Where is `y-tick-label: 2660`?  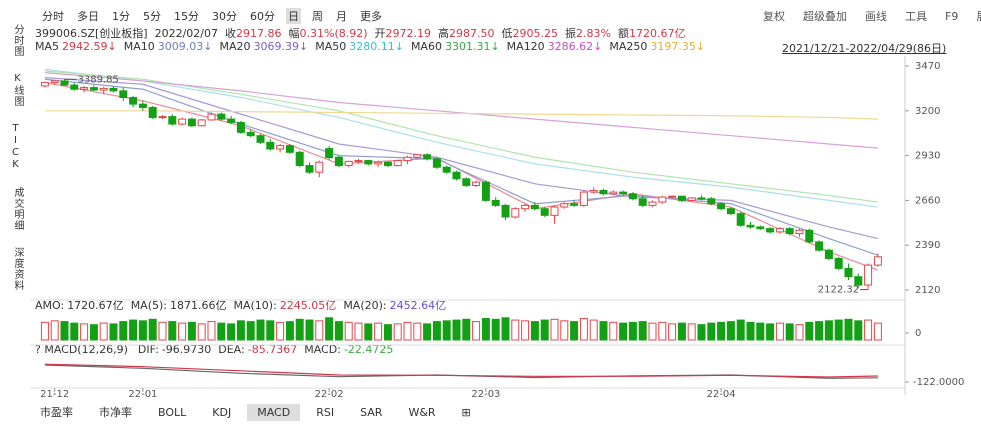
y-tick-label: 2660 is located at coordinates (927, 200).